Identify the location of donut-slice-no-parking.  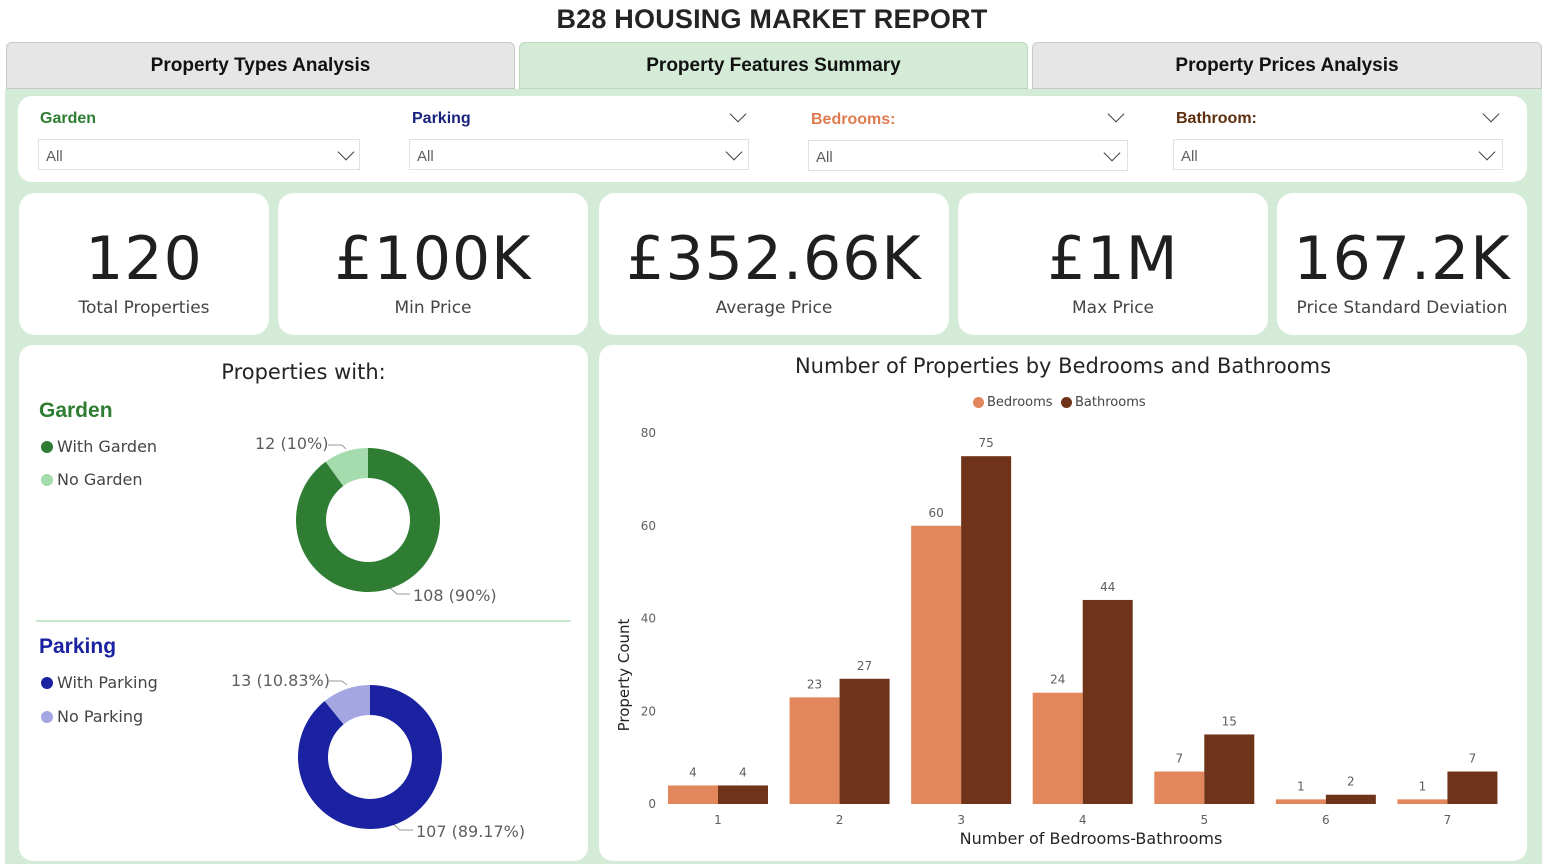
(347, 705).